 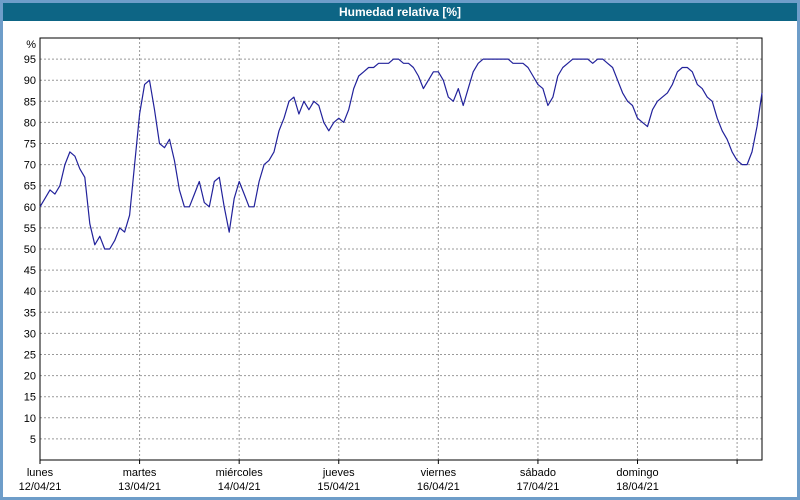 I want to click on y-tick-label: 75, so click(x=30, y=145).